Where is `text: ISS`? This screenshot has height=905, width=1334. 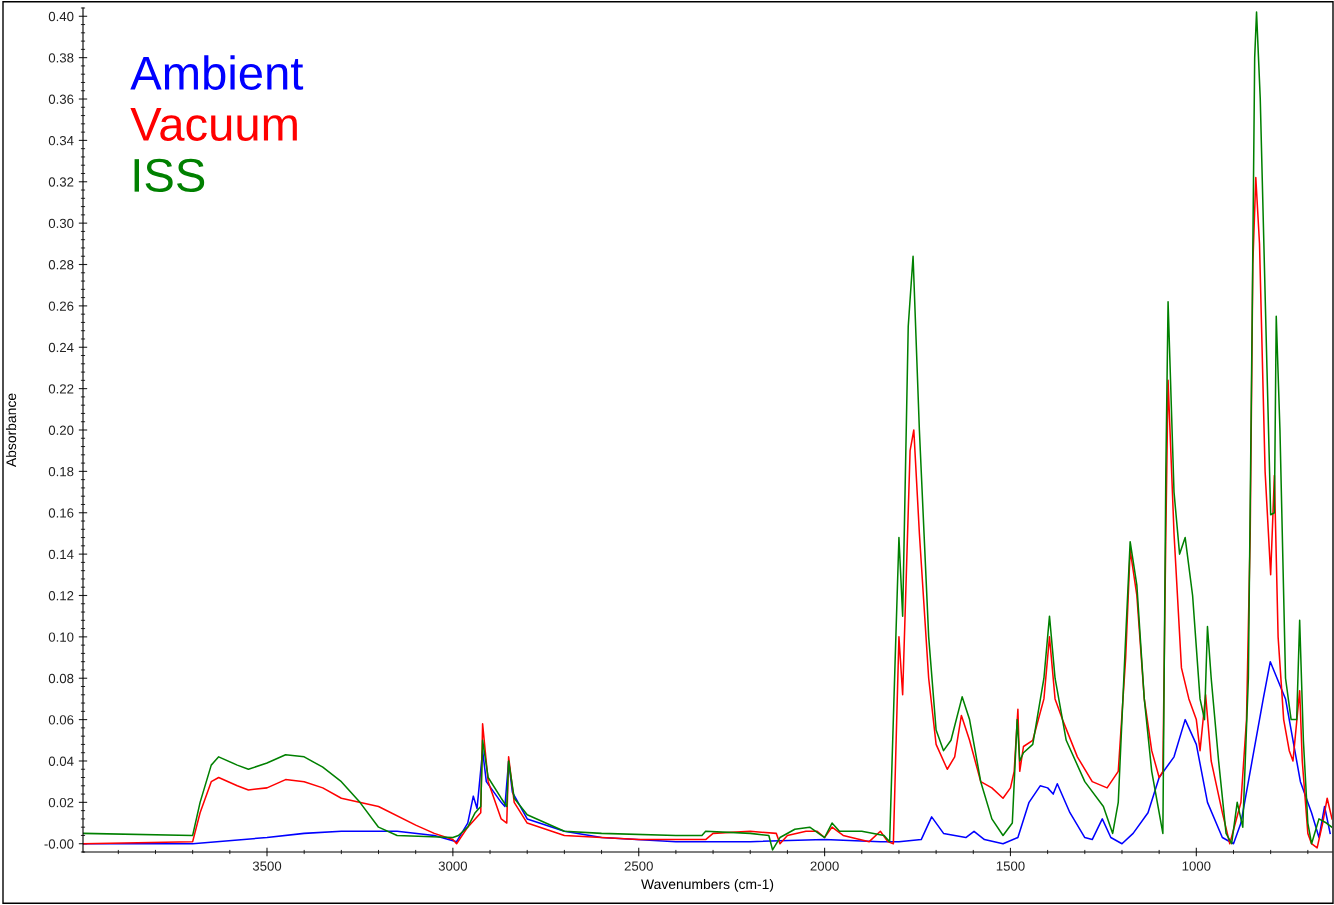 text: ISS is located at coordinates (169, 175).